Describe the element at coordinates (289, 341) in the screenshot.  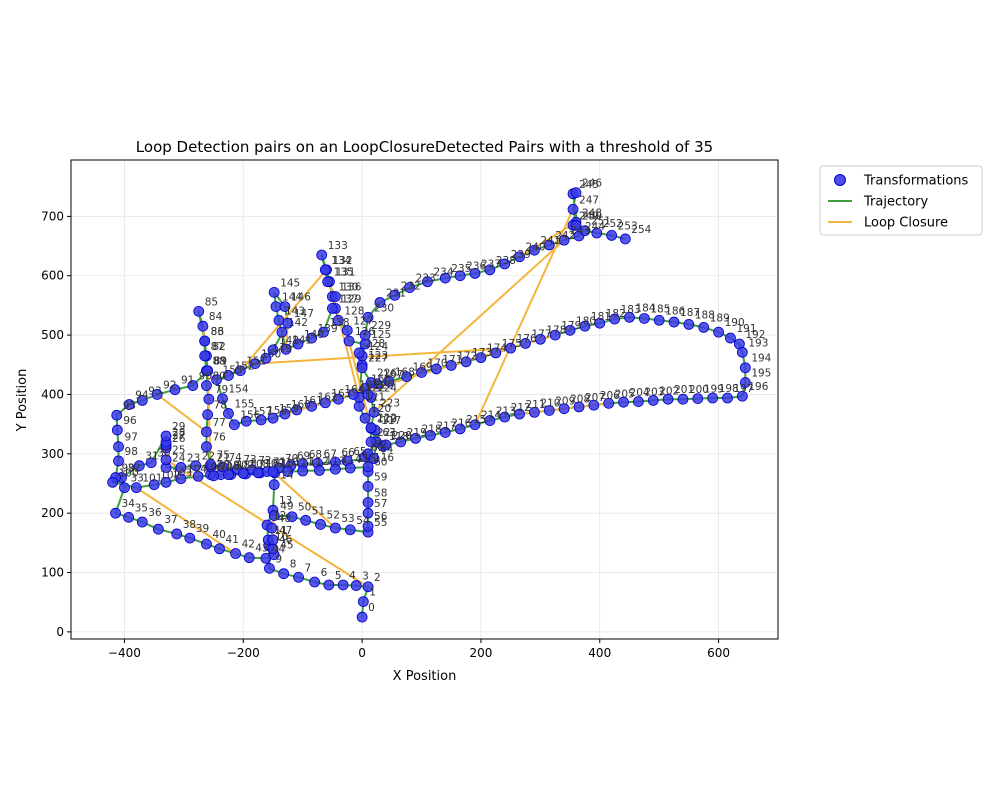
I see `point-index-label: 148` at that location.